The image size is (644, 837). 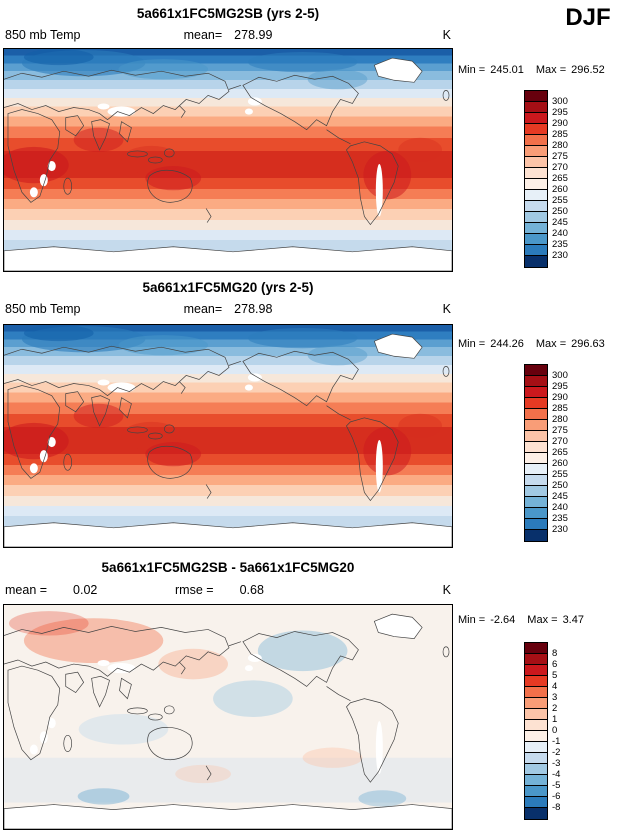 I want to click on panel1-minmax: Min = 245.01 Max = 296.52, so click(x=550, y=70).